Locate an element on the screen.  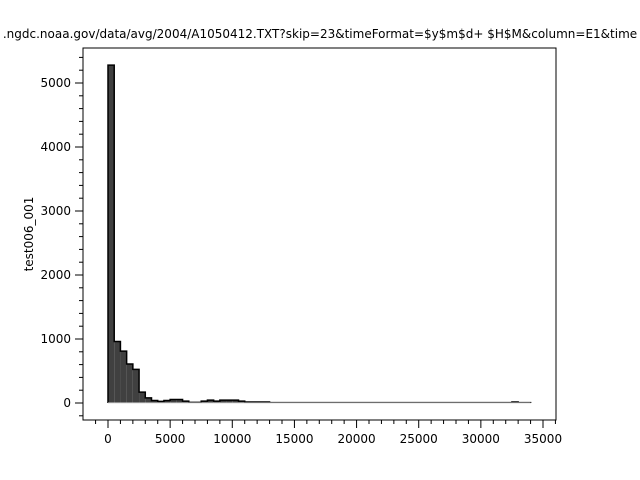
x-tick-label: 15000 is located at coordinates (294, 439).